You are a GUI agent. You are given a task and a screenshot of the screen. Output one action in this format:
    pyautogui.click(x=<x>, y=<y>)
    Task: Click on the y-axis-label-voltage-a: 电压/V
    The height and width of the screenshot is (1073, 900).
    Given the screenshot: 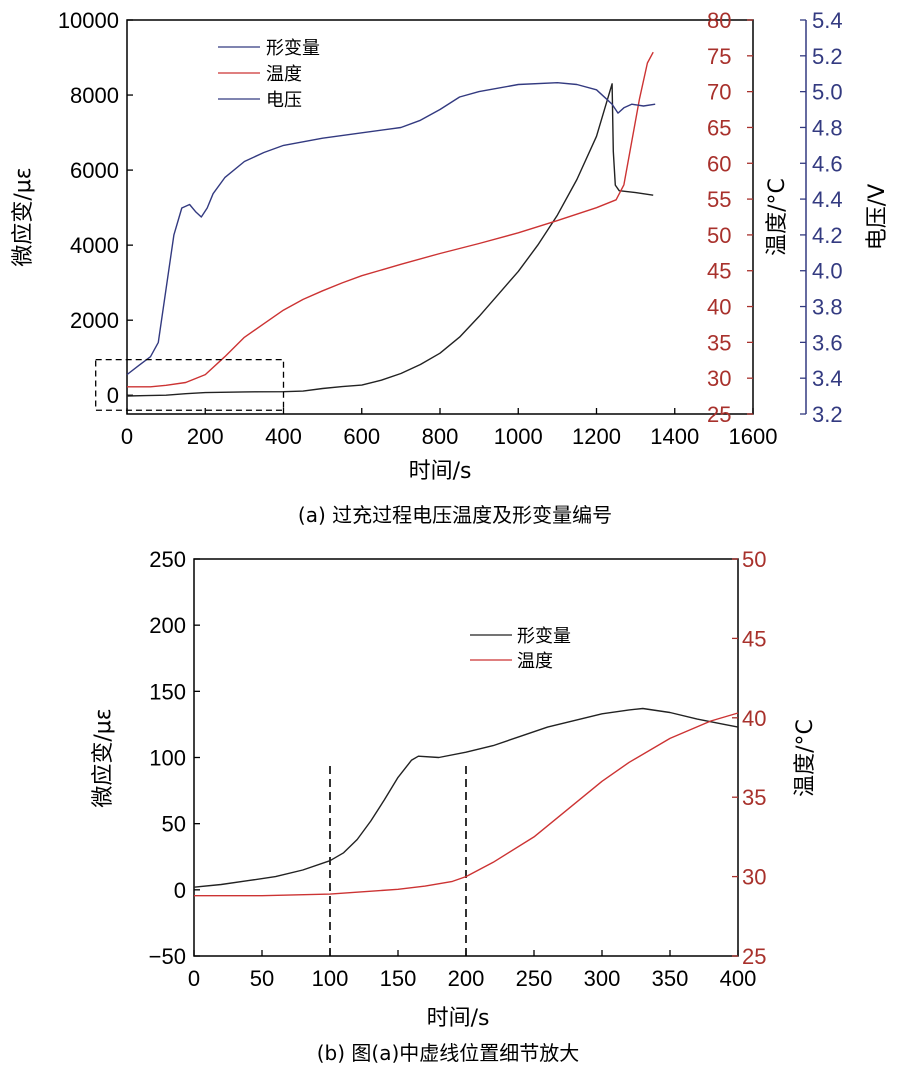 What is the action you would take?
    pyautogui.click(x=877, y=217)
    